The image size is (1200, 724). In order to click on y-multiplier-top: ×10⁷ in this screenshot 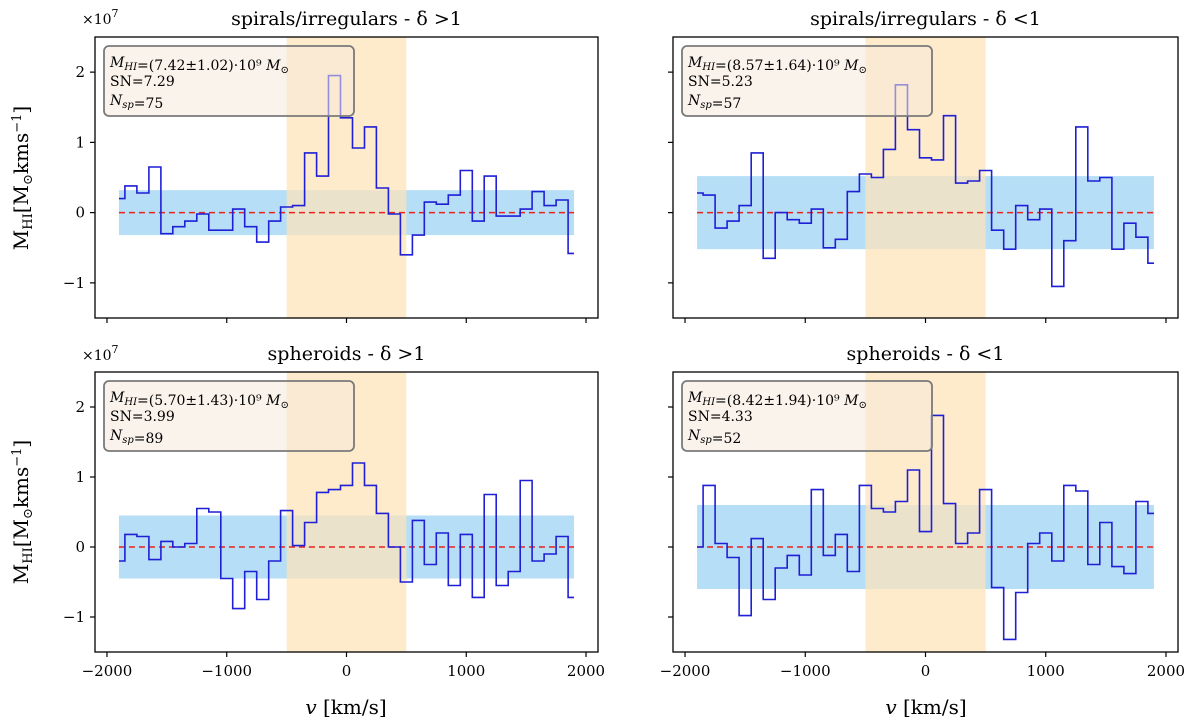, I will do `click(100, 17)`.